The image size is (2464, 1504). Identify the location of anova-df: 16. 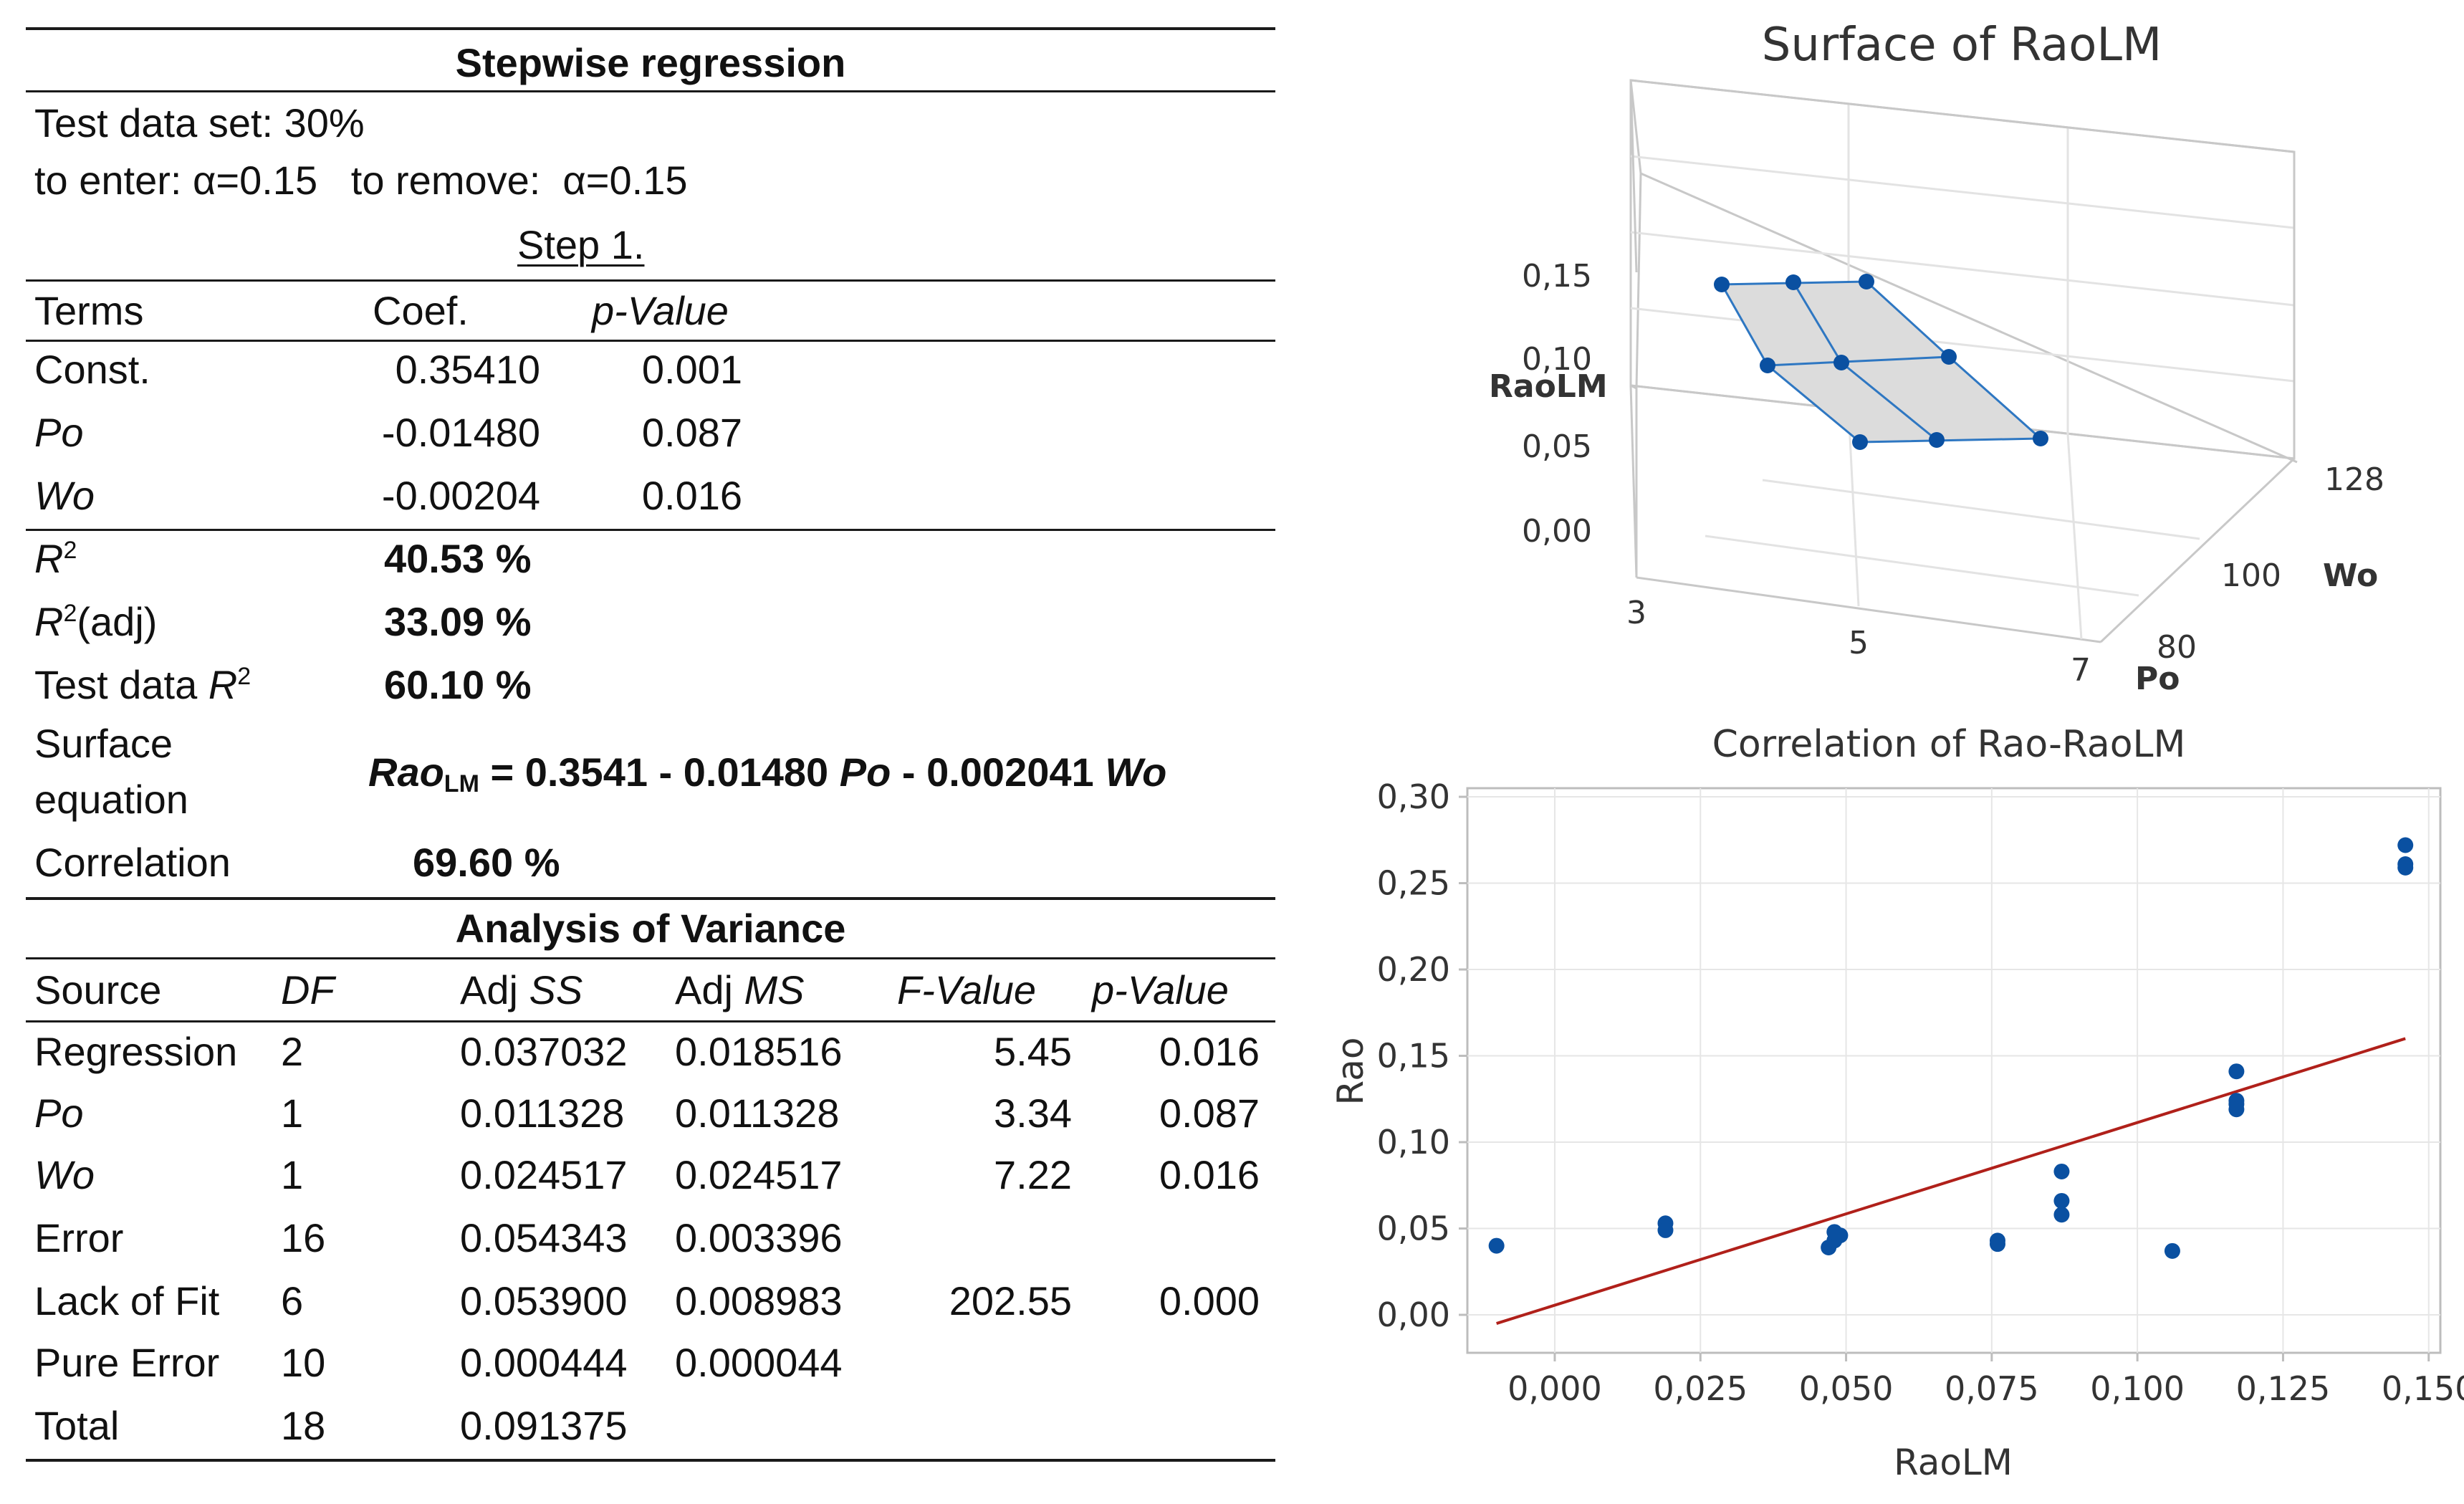
(303, 1237).